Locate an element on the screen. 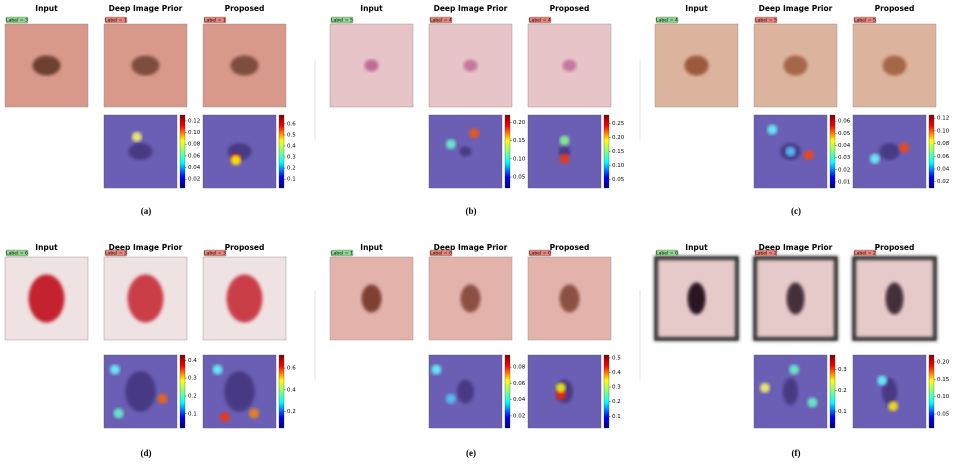 The height and width of the screenshot is (469, 960). panel-caption: (f) is located at coordinates (796, 453).